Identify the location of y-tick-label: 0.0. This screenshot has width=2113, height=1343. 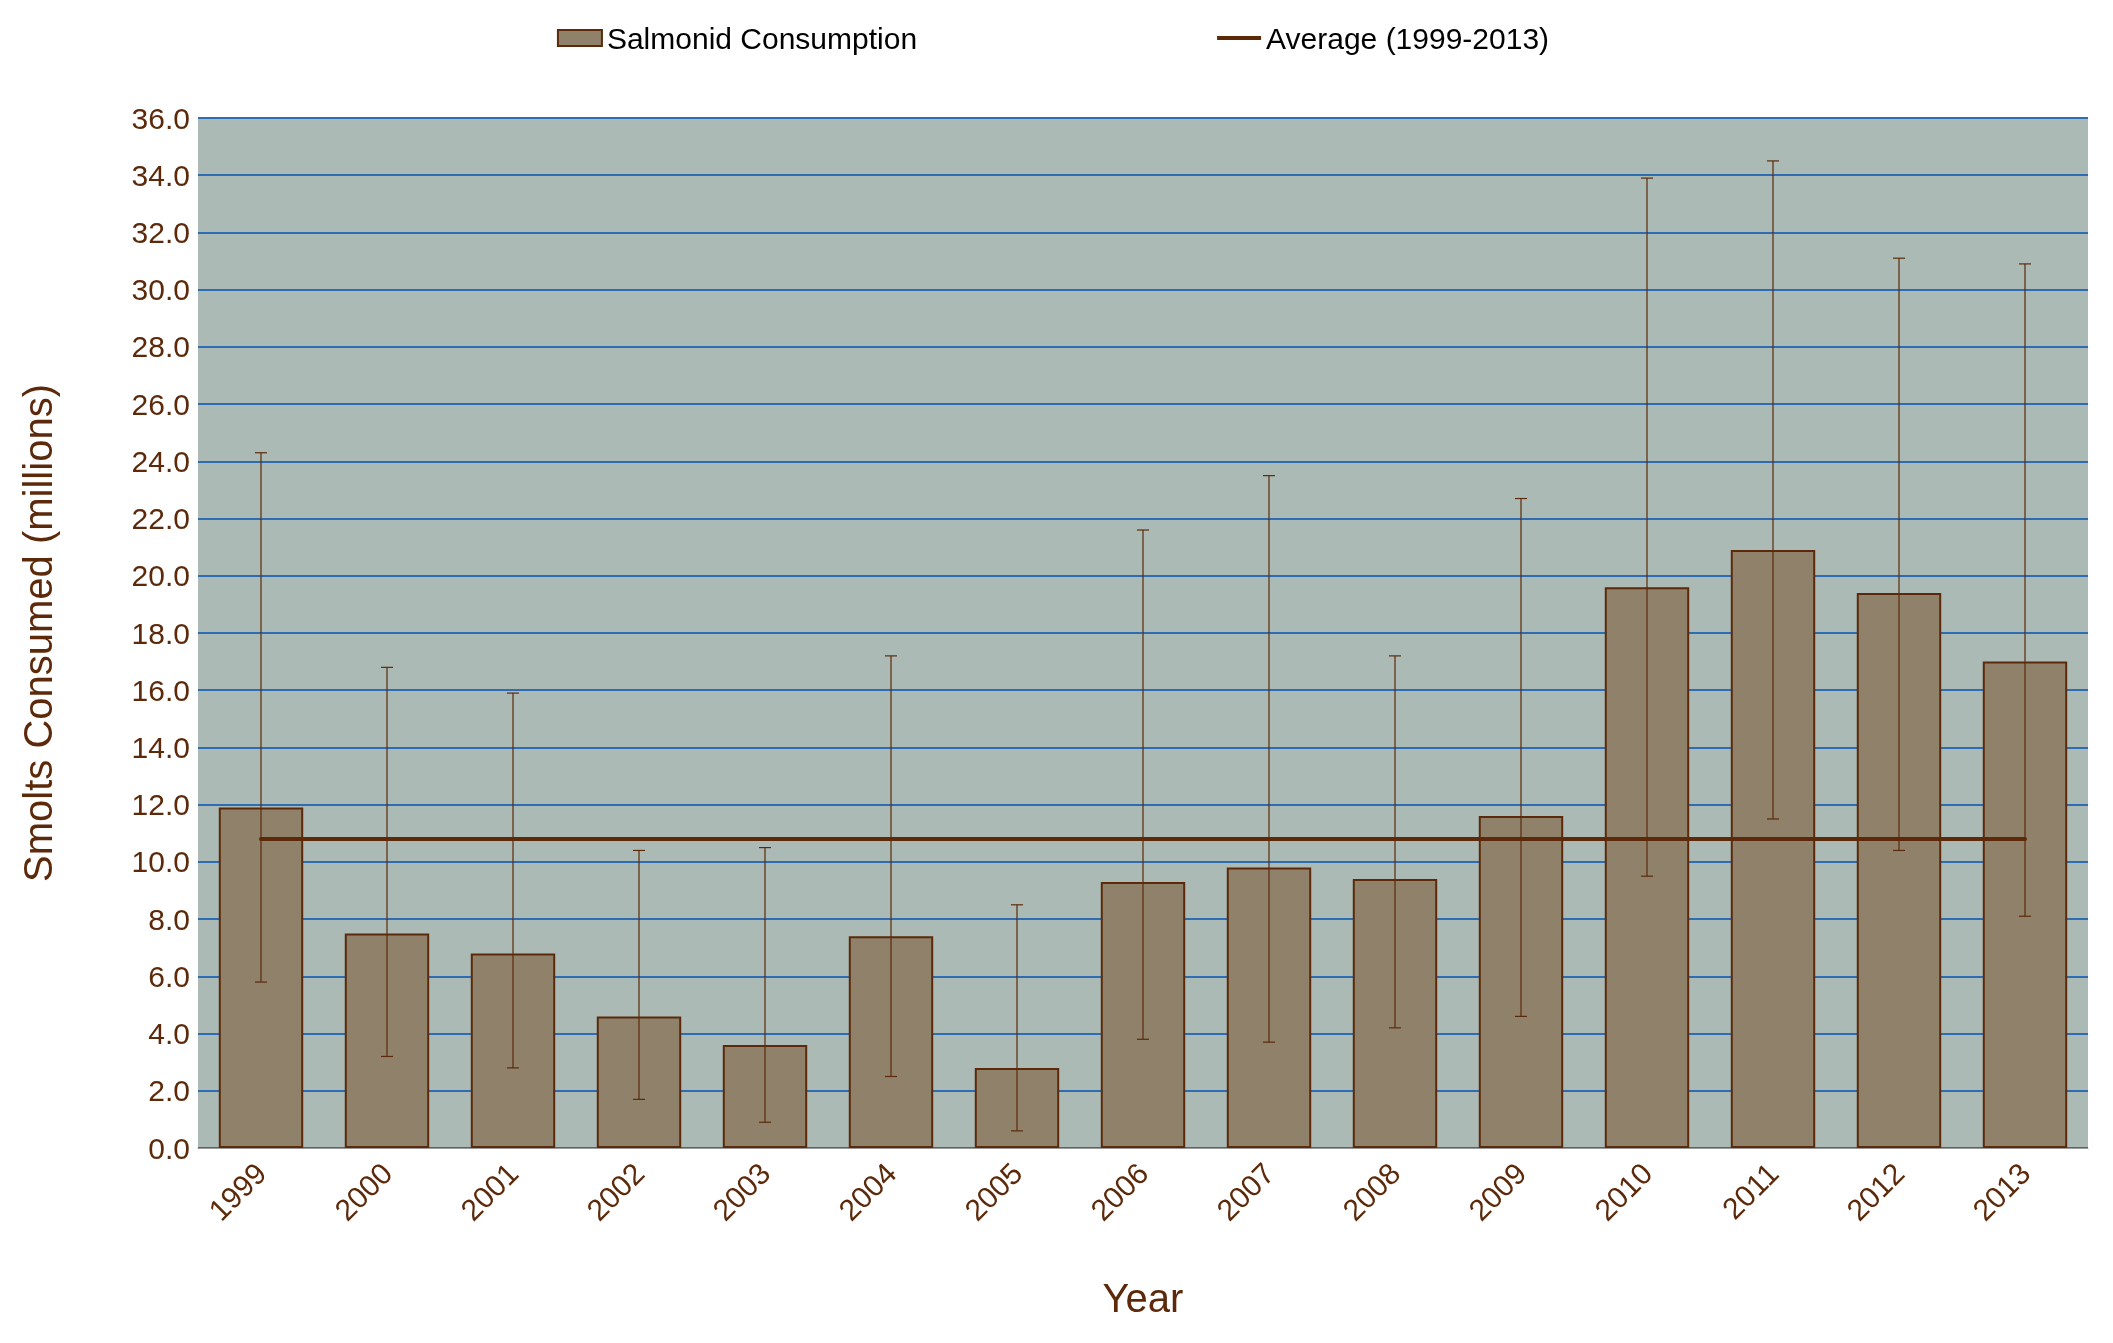
(169, 1148).